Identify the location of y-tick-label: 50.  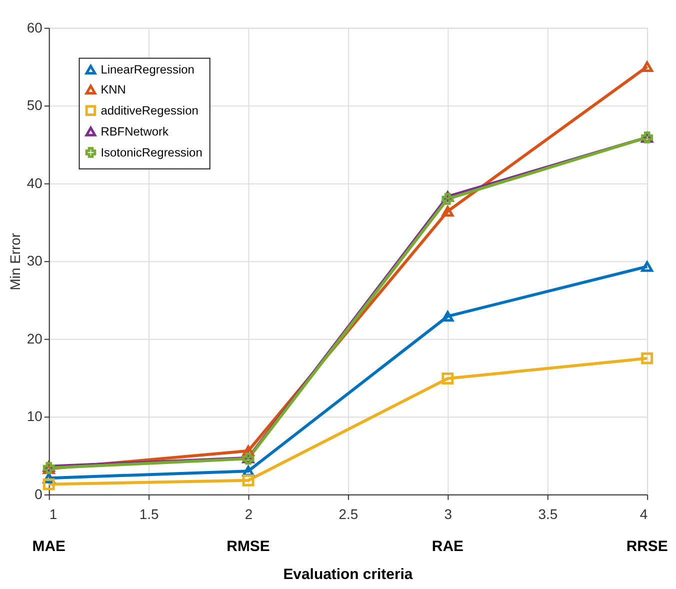
(34, 105).